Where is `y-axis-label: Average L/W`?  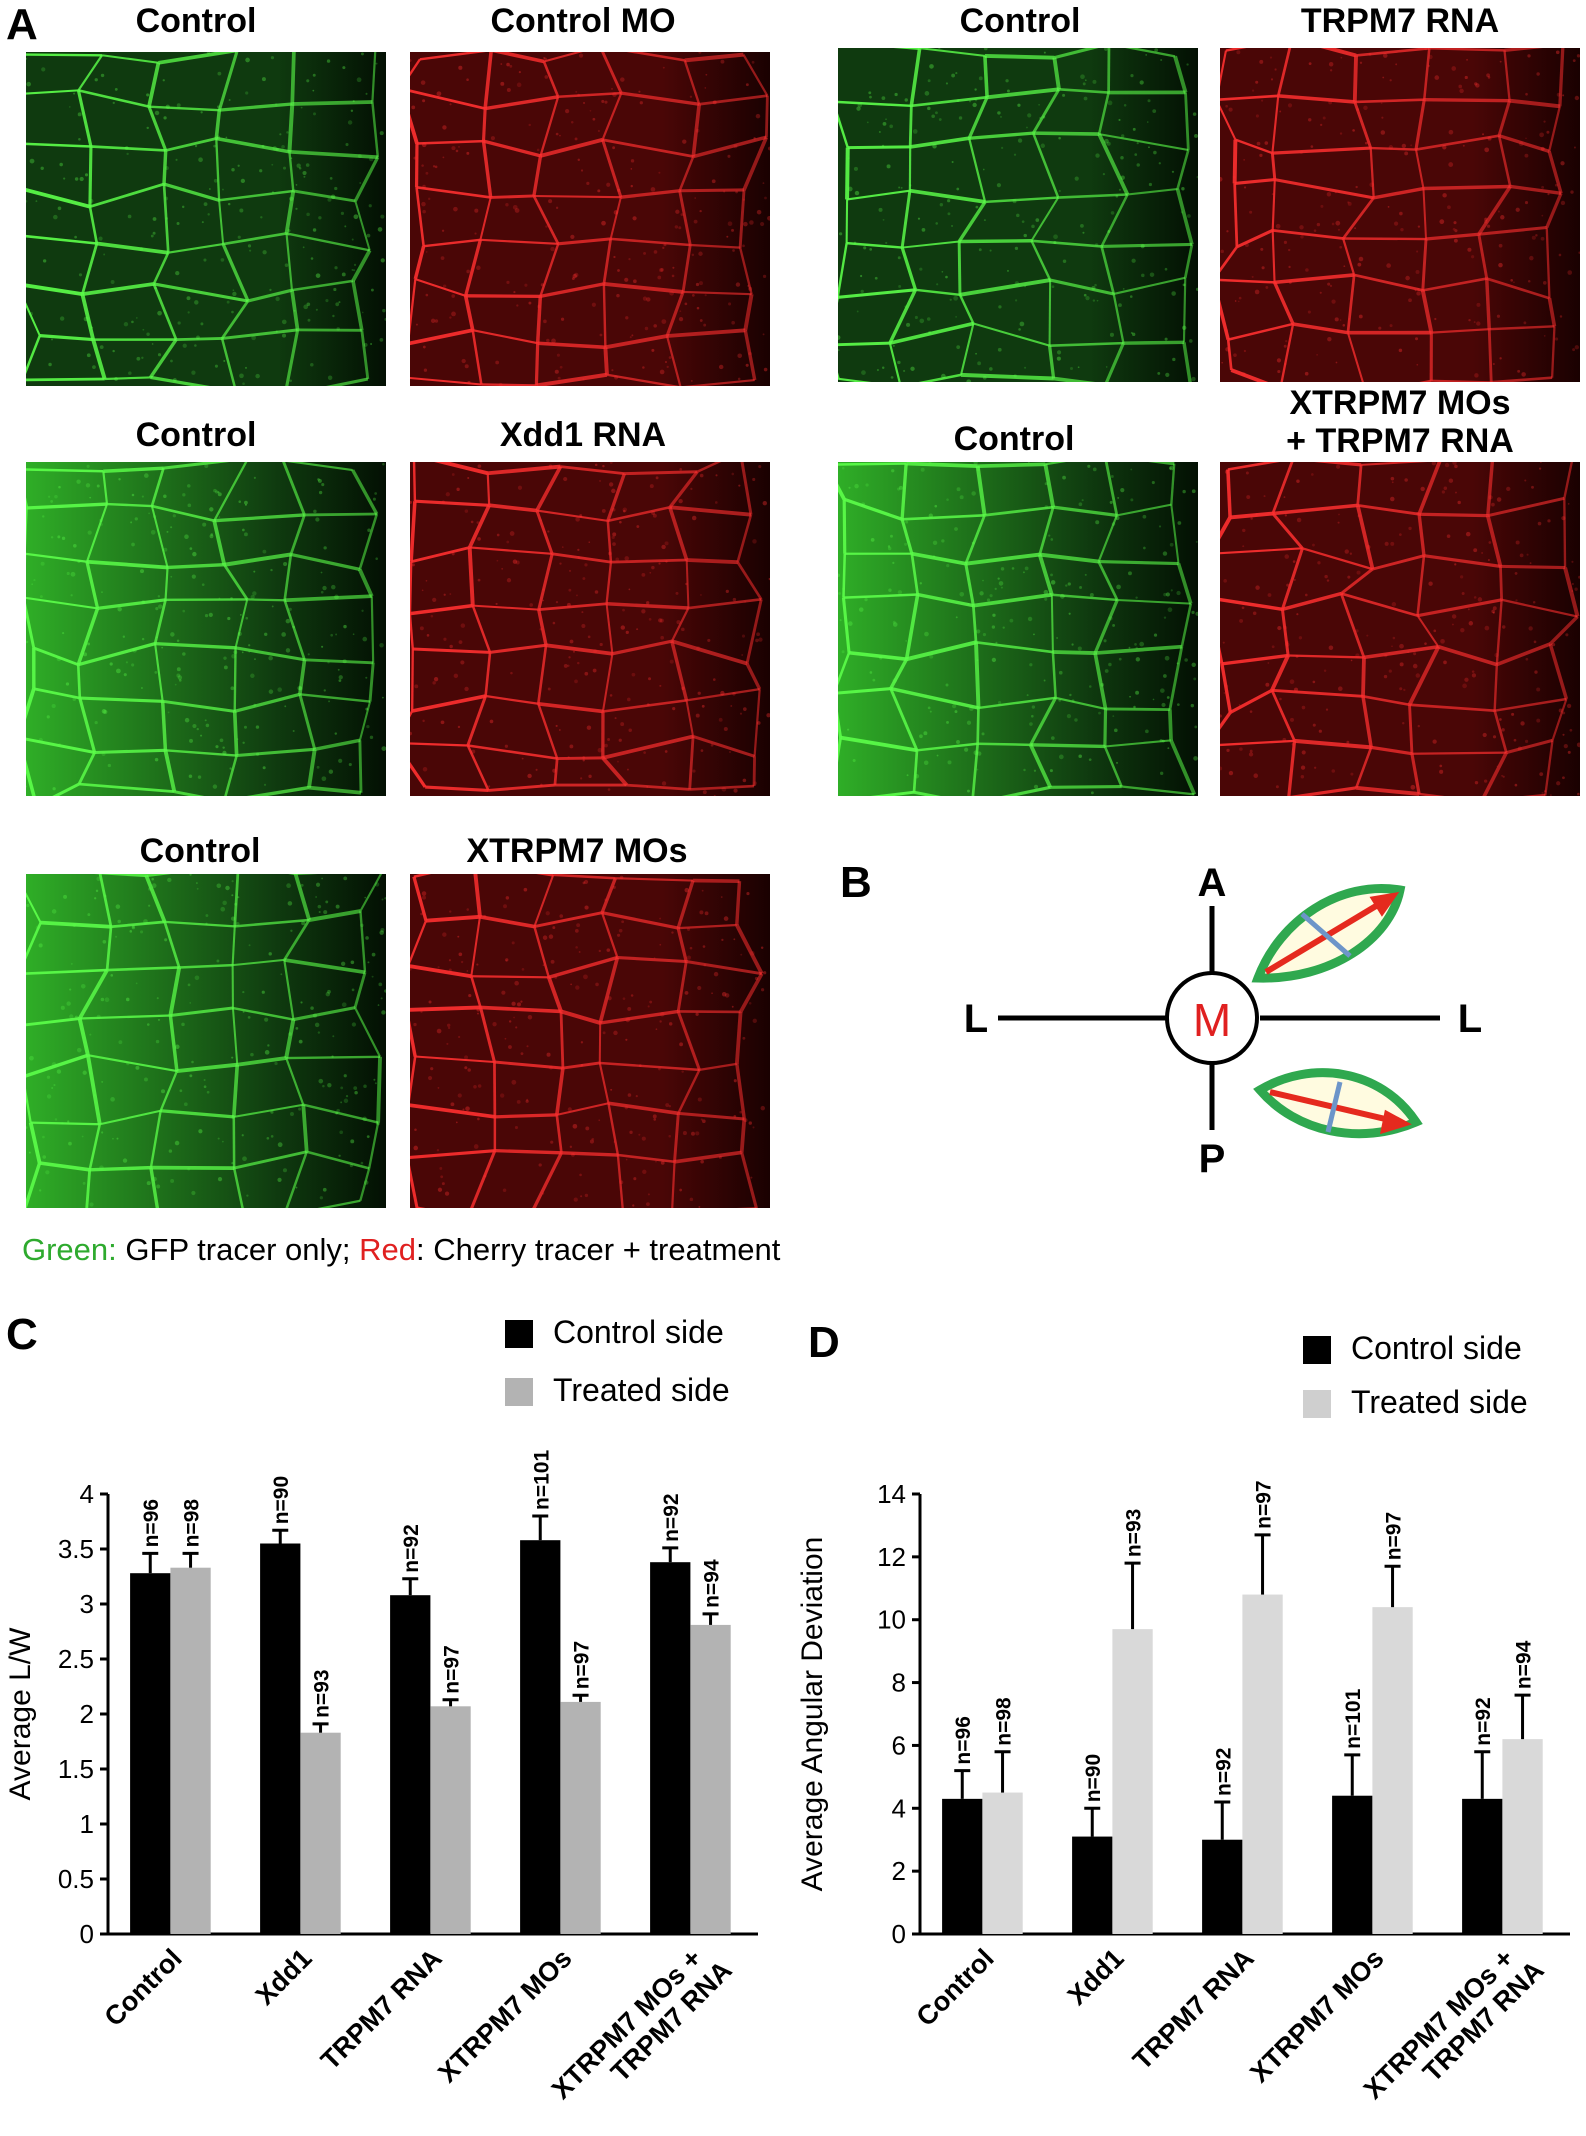 y-axis-label: Average L/W is located at coordinates (20, 1714).